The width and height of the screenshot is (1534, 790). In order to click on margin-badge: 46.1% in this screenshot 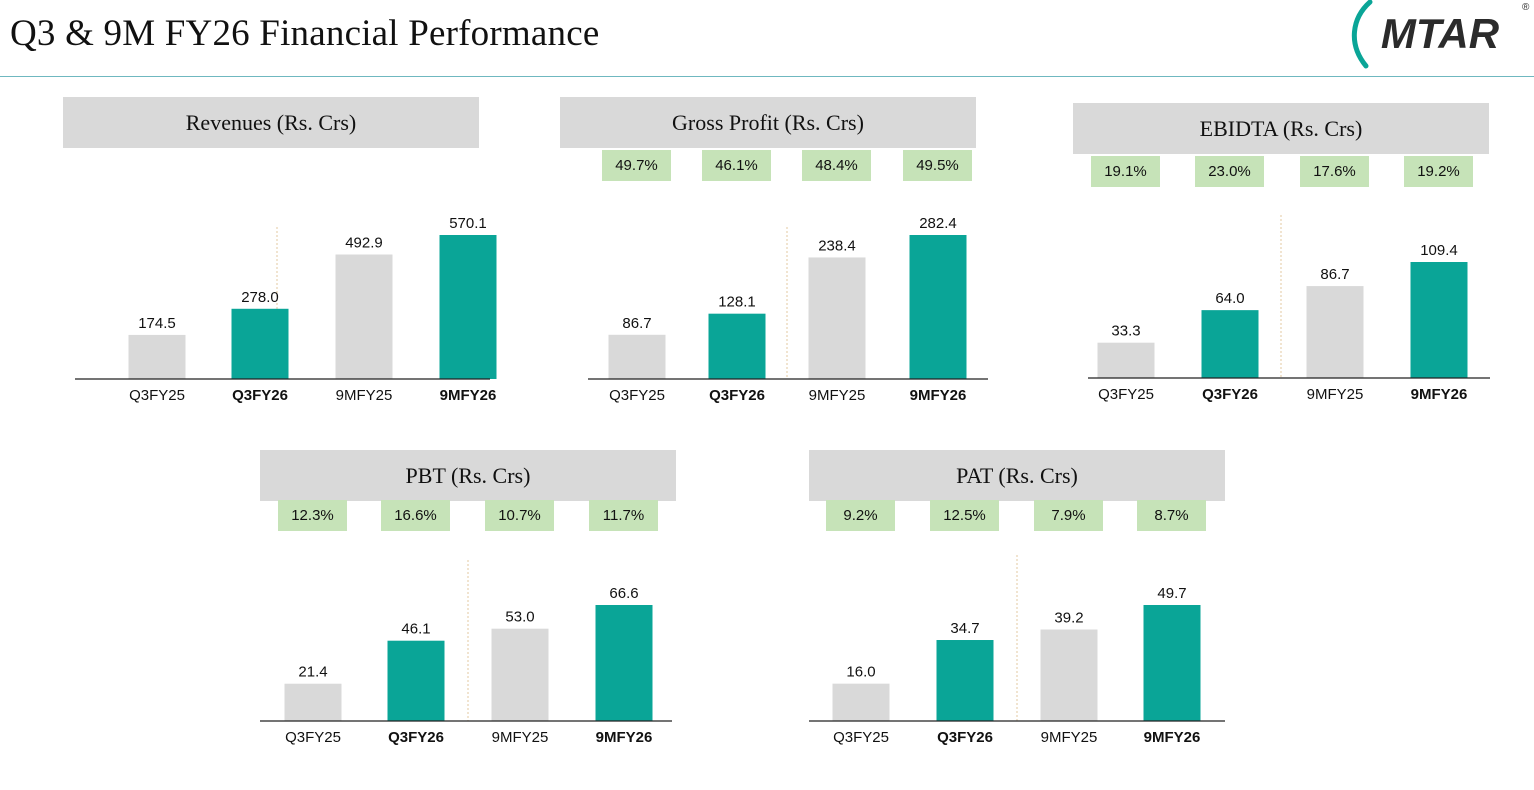, I will do `click(736, 165)`.